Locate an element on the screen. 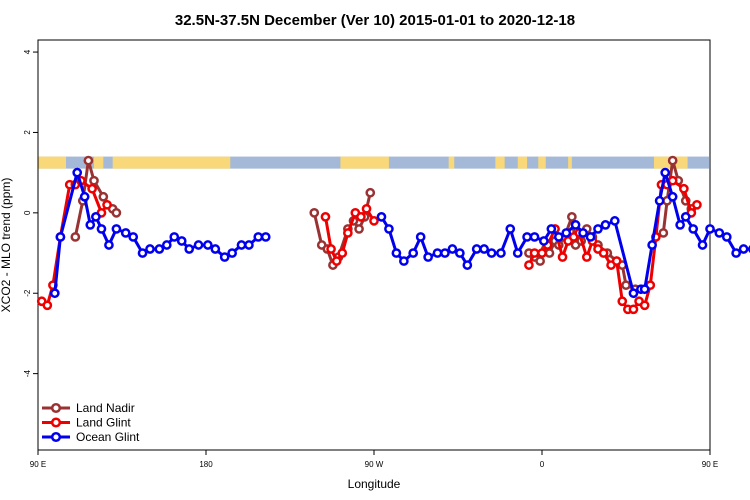 The height and width of the screenshot is (500, 750). x-tick-label: 90 W is located at coordinates (374, 464).